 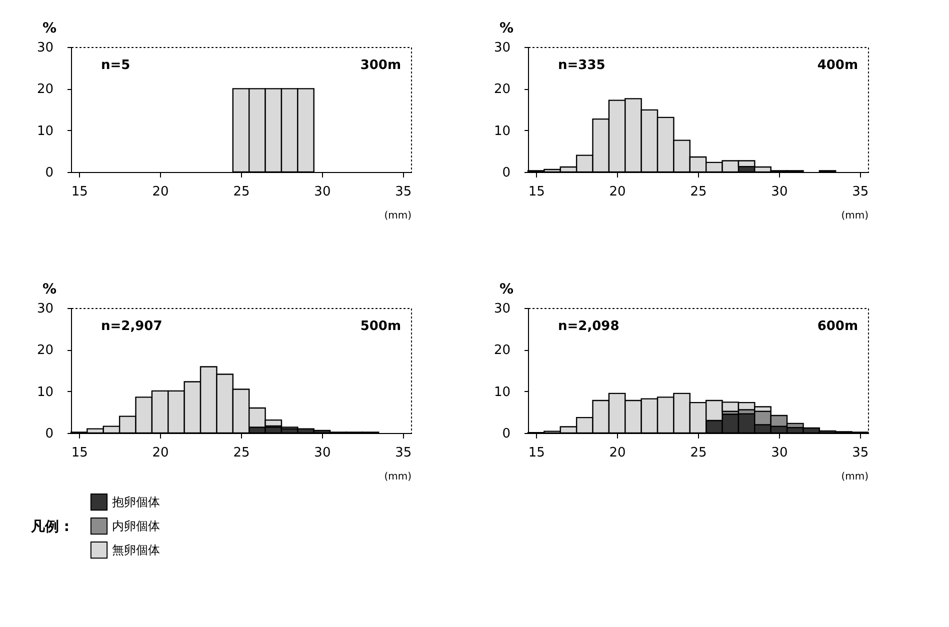 What do you see at coordinates (136, 502) in the screenshot?
I see `legend-label: 抱卵個体` at bounding box center [136, 502].